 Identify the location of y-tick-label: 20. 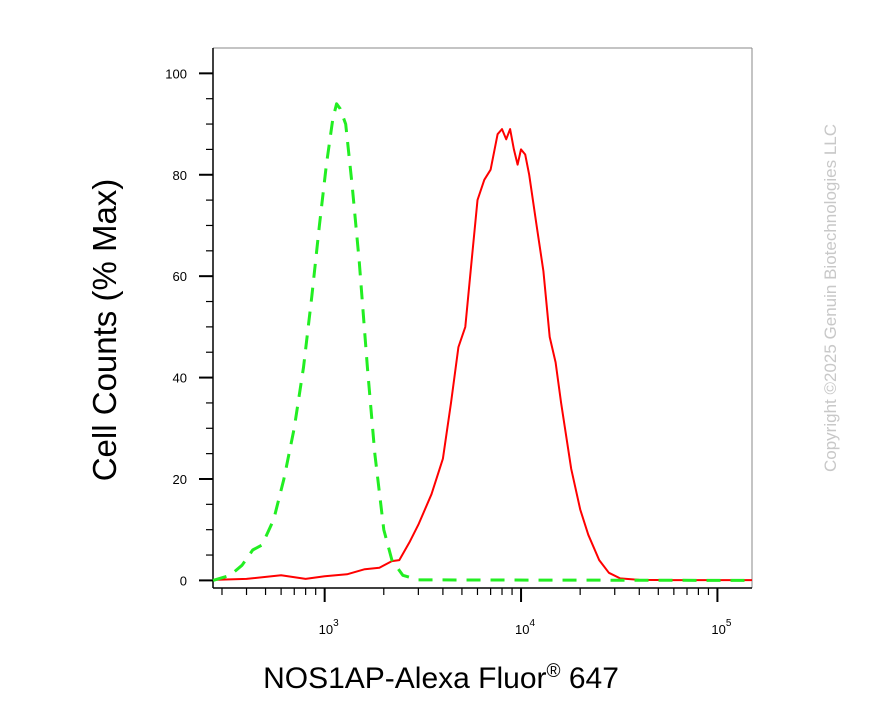
(180, 479).